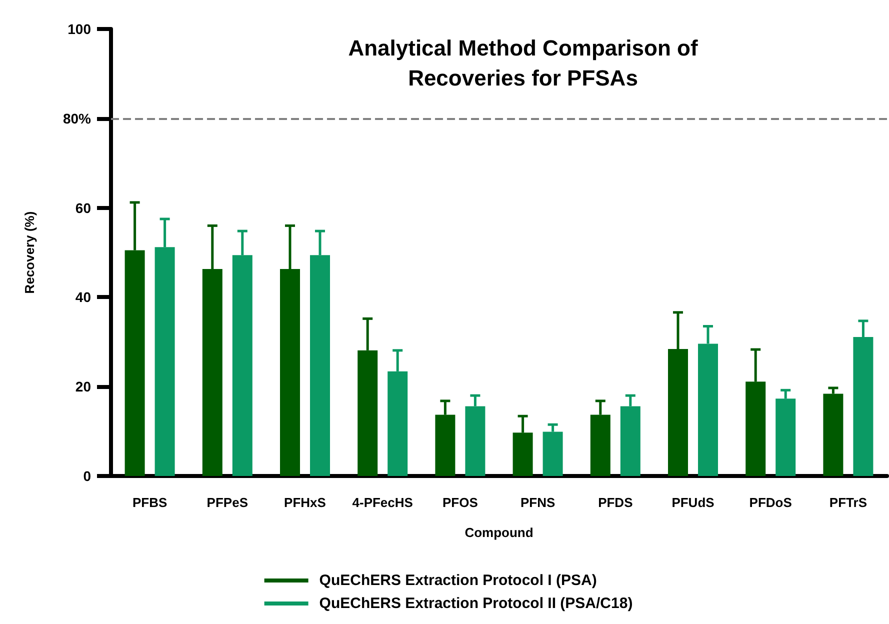 The image size is (889, 624). Describe the element at coordinates (458, 580) in the screenshot. I see `legend-label: QuEChERS Extraction Protocol I (PSA)` at that location.